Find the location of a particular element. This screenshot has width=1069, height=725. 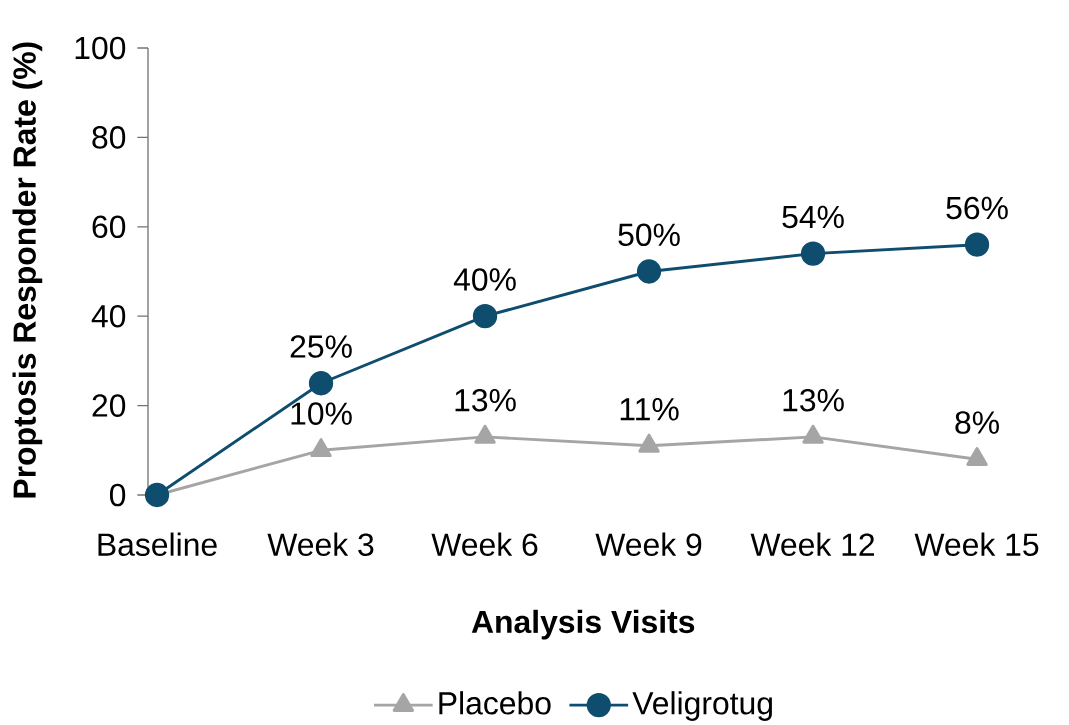

x-tick-label: Week 15 is located at coordinates (976, 544).